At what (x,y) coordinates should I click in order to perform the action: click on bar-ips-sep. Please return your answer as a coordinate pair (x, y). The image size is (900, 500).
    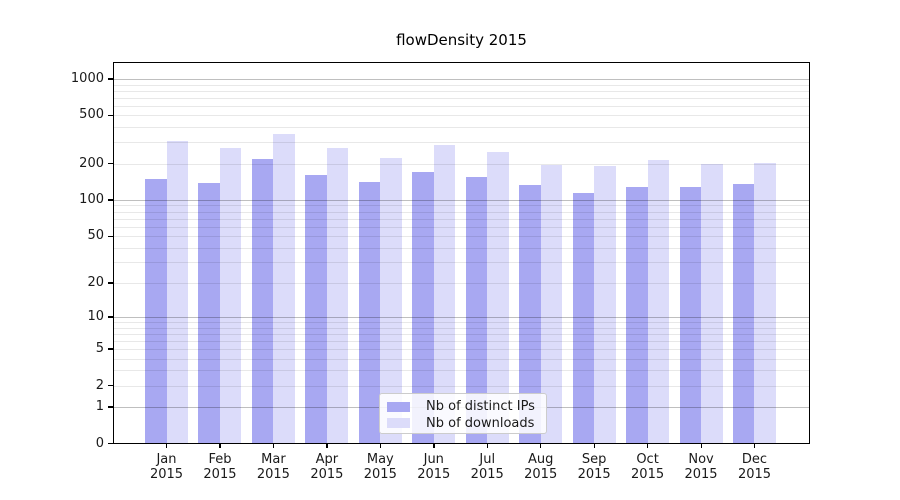
    Looking at the image, I should click on (583, 318).